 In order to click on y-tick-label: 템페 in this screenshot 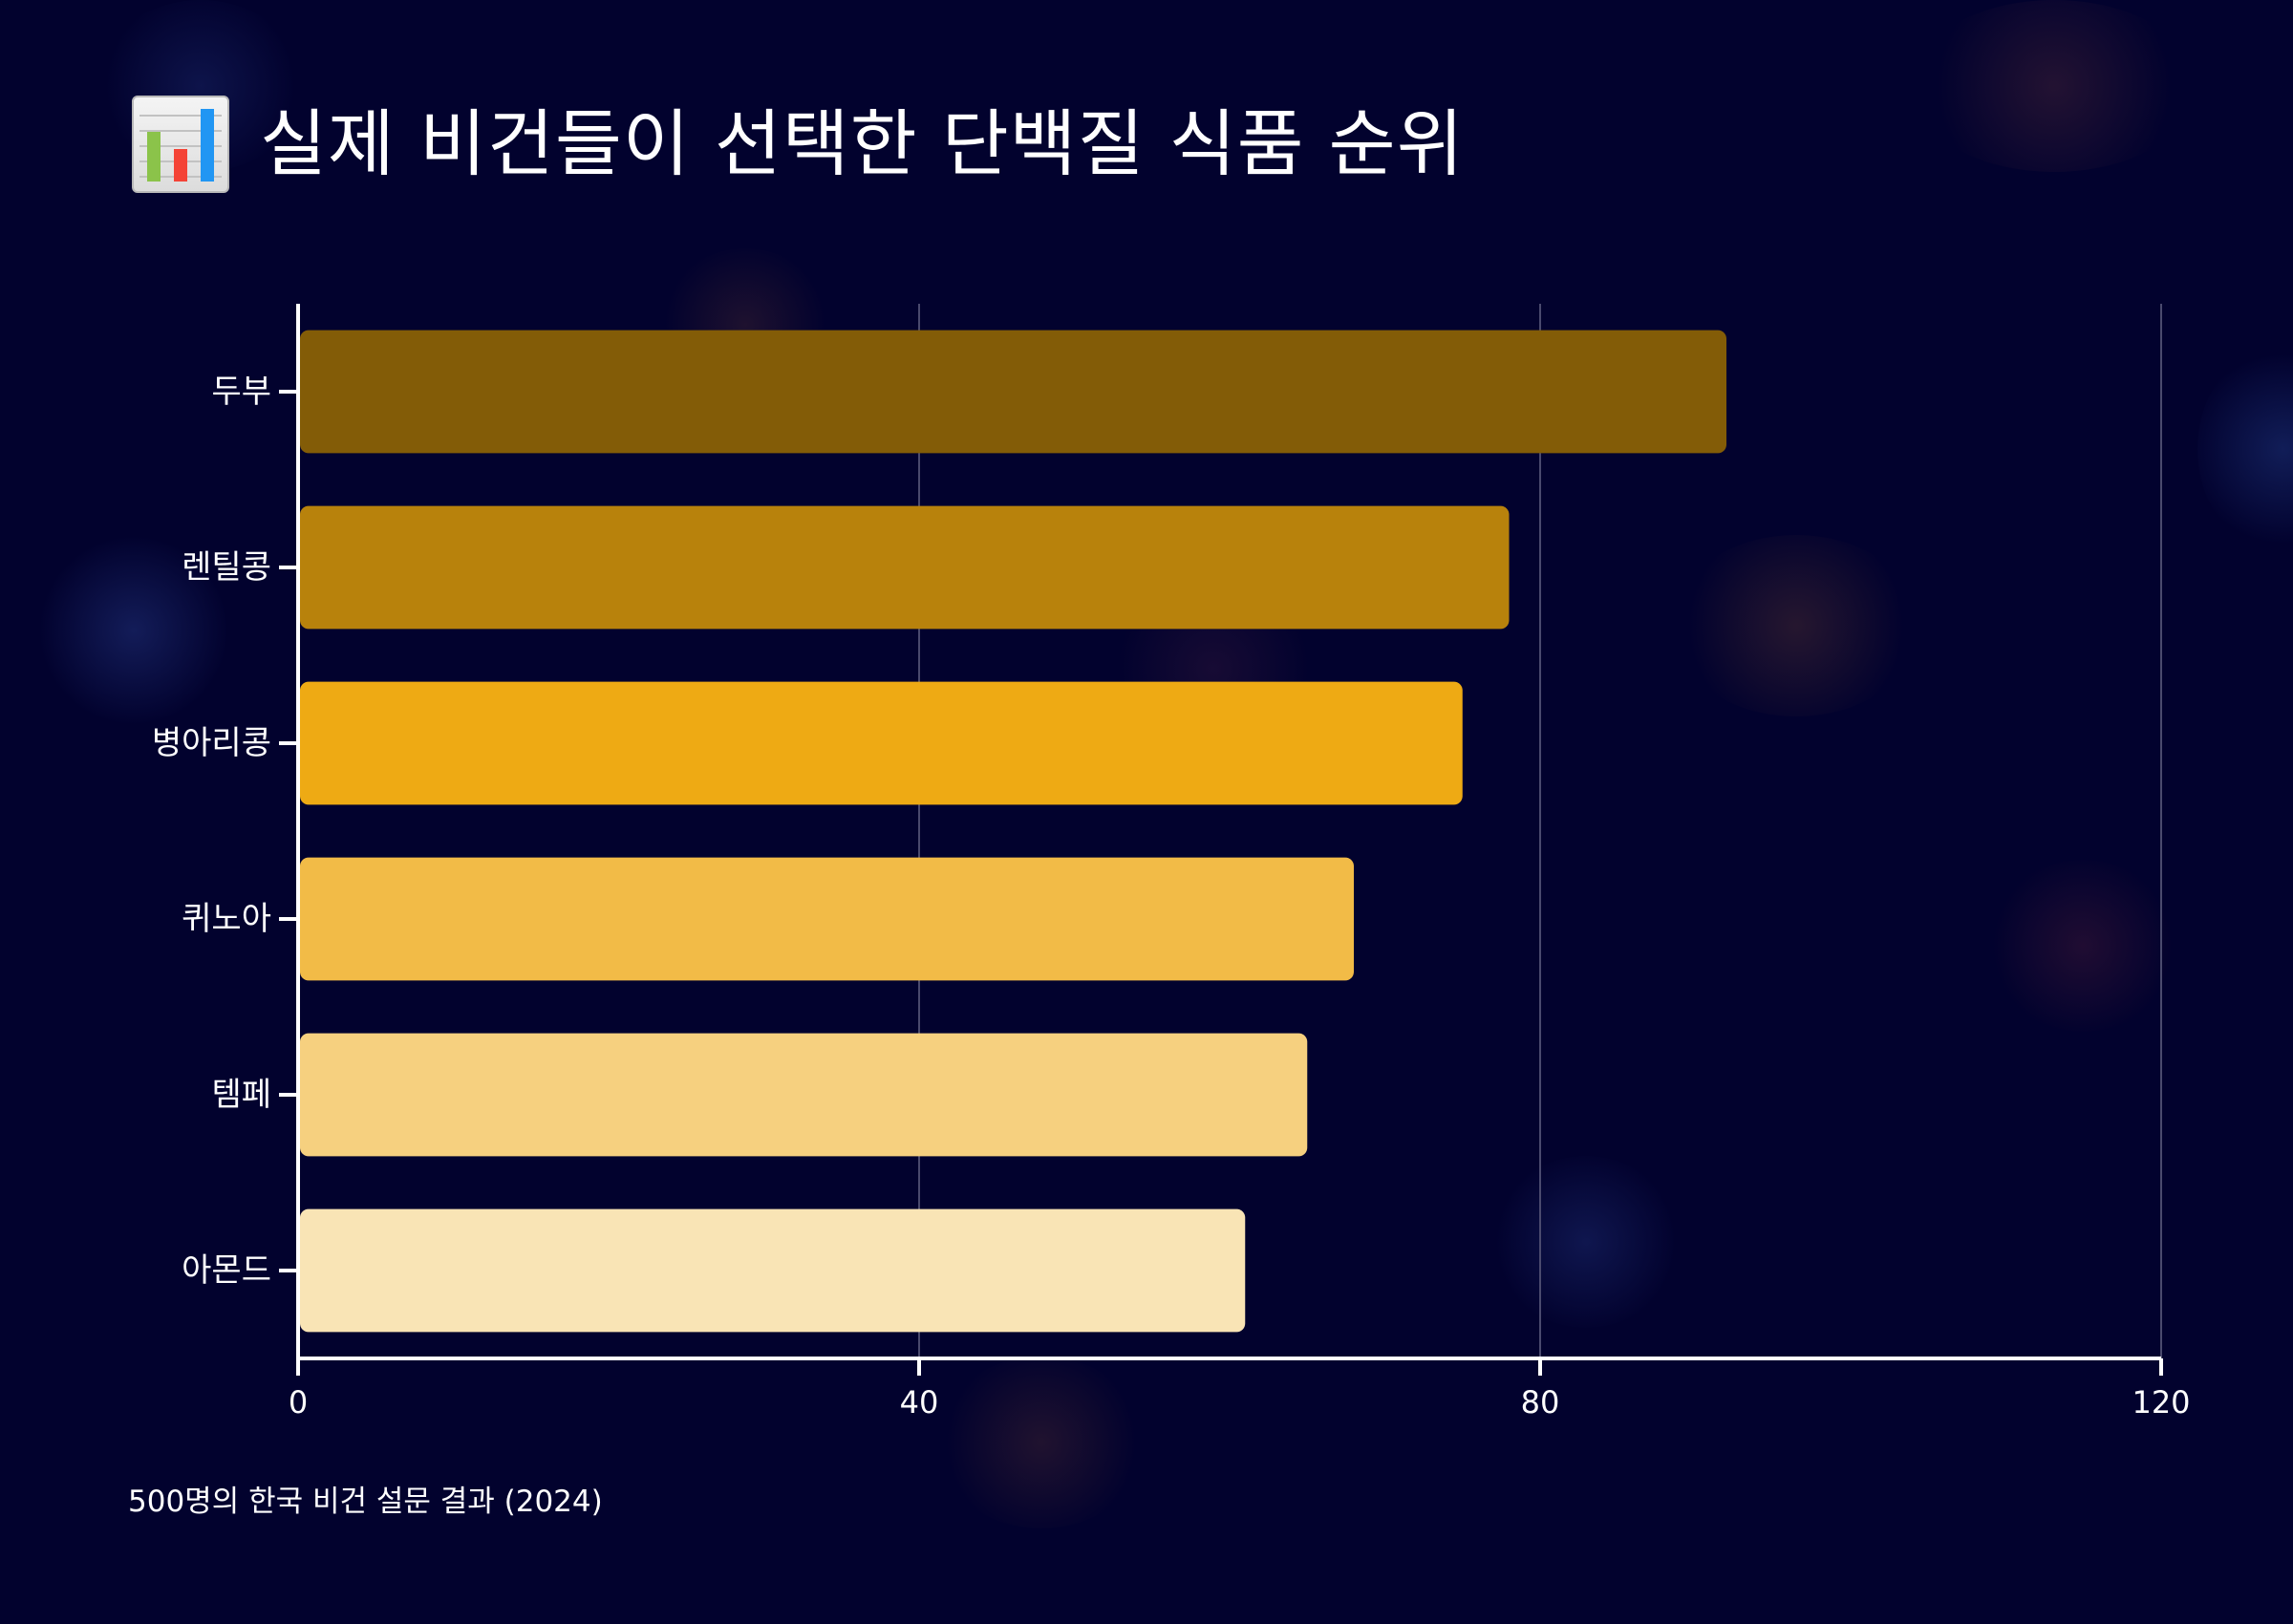, I will do `click(241, 1095)`.